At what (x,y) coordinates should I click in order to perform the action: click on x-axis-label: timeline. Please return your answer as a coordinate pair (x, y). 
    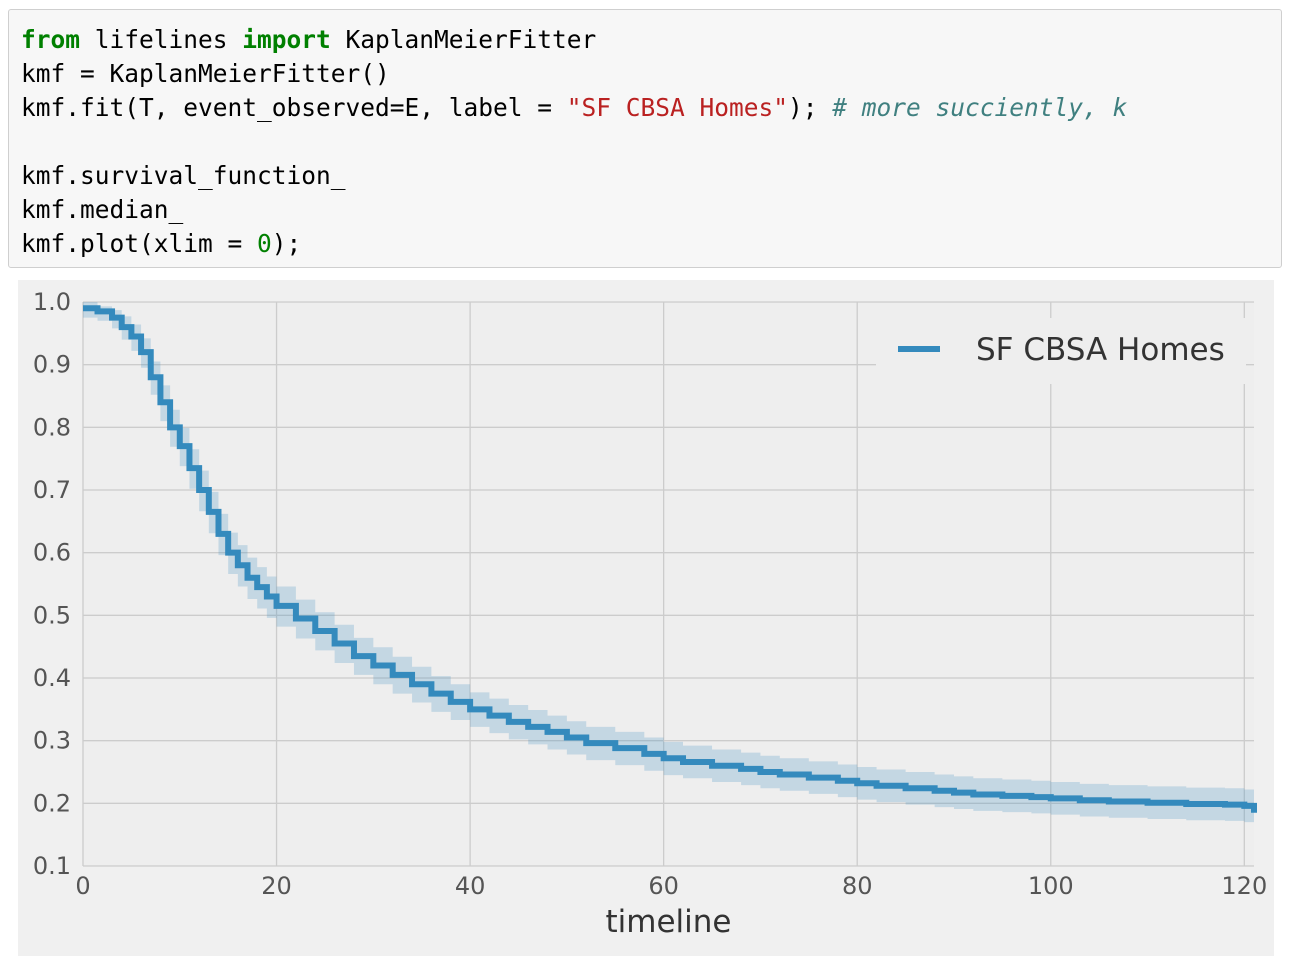
    Looking at the image, I should click on (669, 922).